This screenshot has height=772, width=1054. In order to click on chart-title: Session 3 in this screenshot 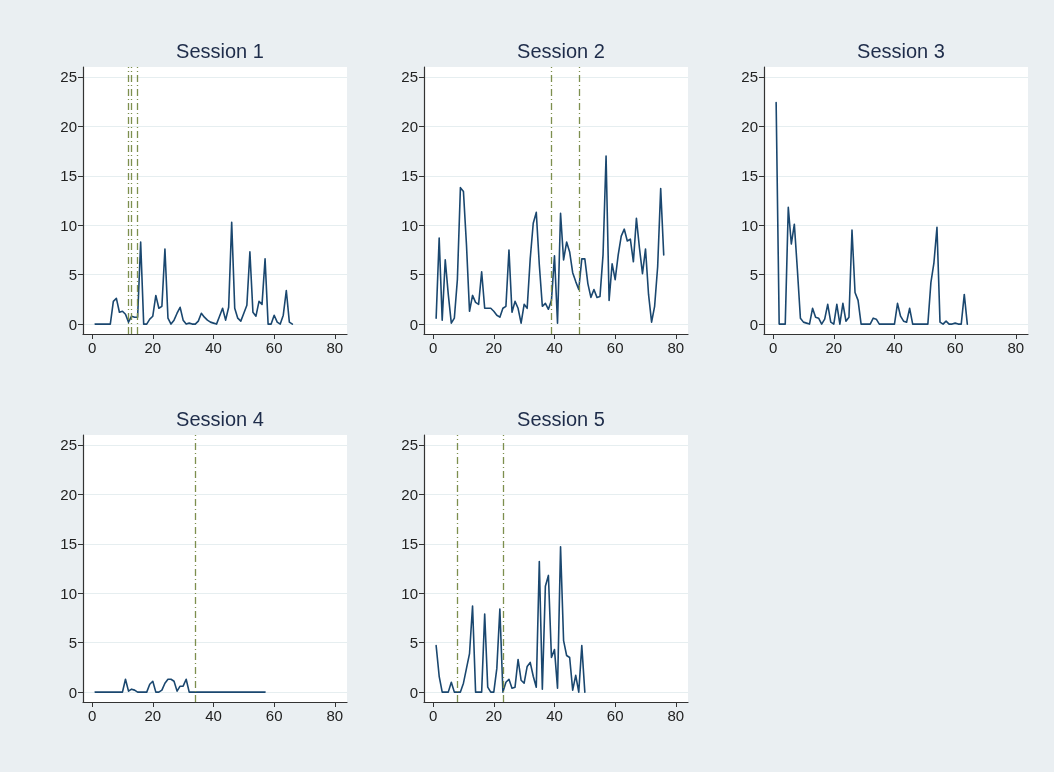, I will do `click(901, 51)`.